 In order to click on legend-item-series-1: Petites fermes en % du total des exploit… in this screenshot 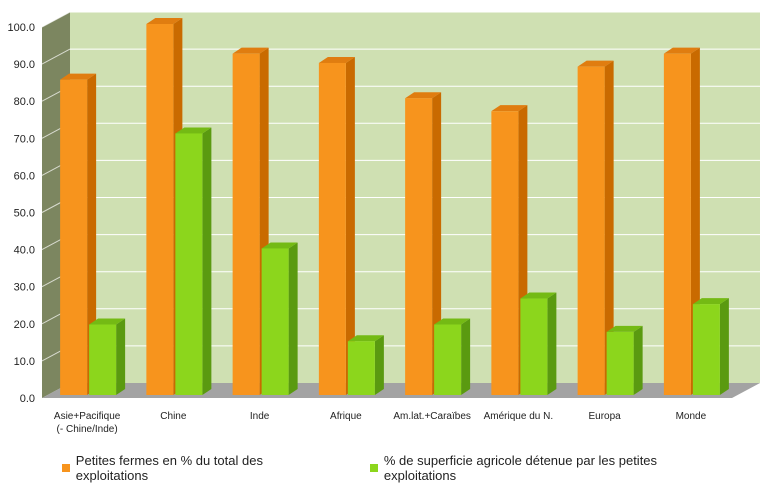, I will do `click(197, 468)`.